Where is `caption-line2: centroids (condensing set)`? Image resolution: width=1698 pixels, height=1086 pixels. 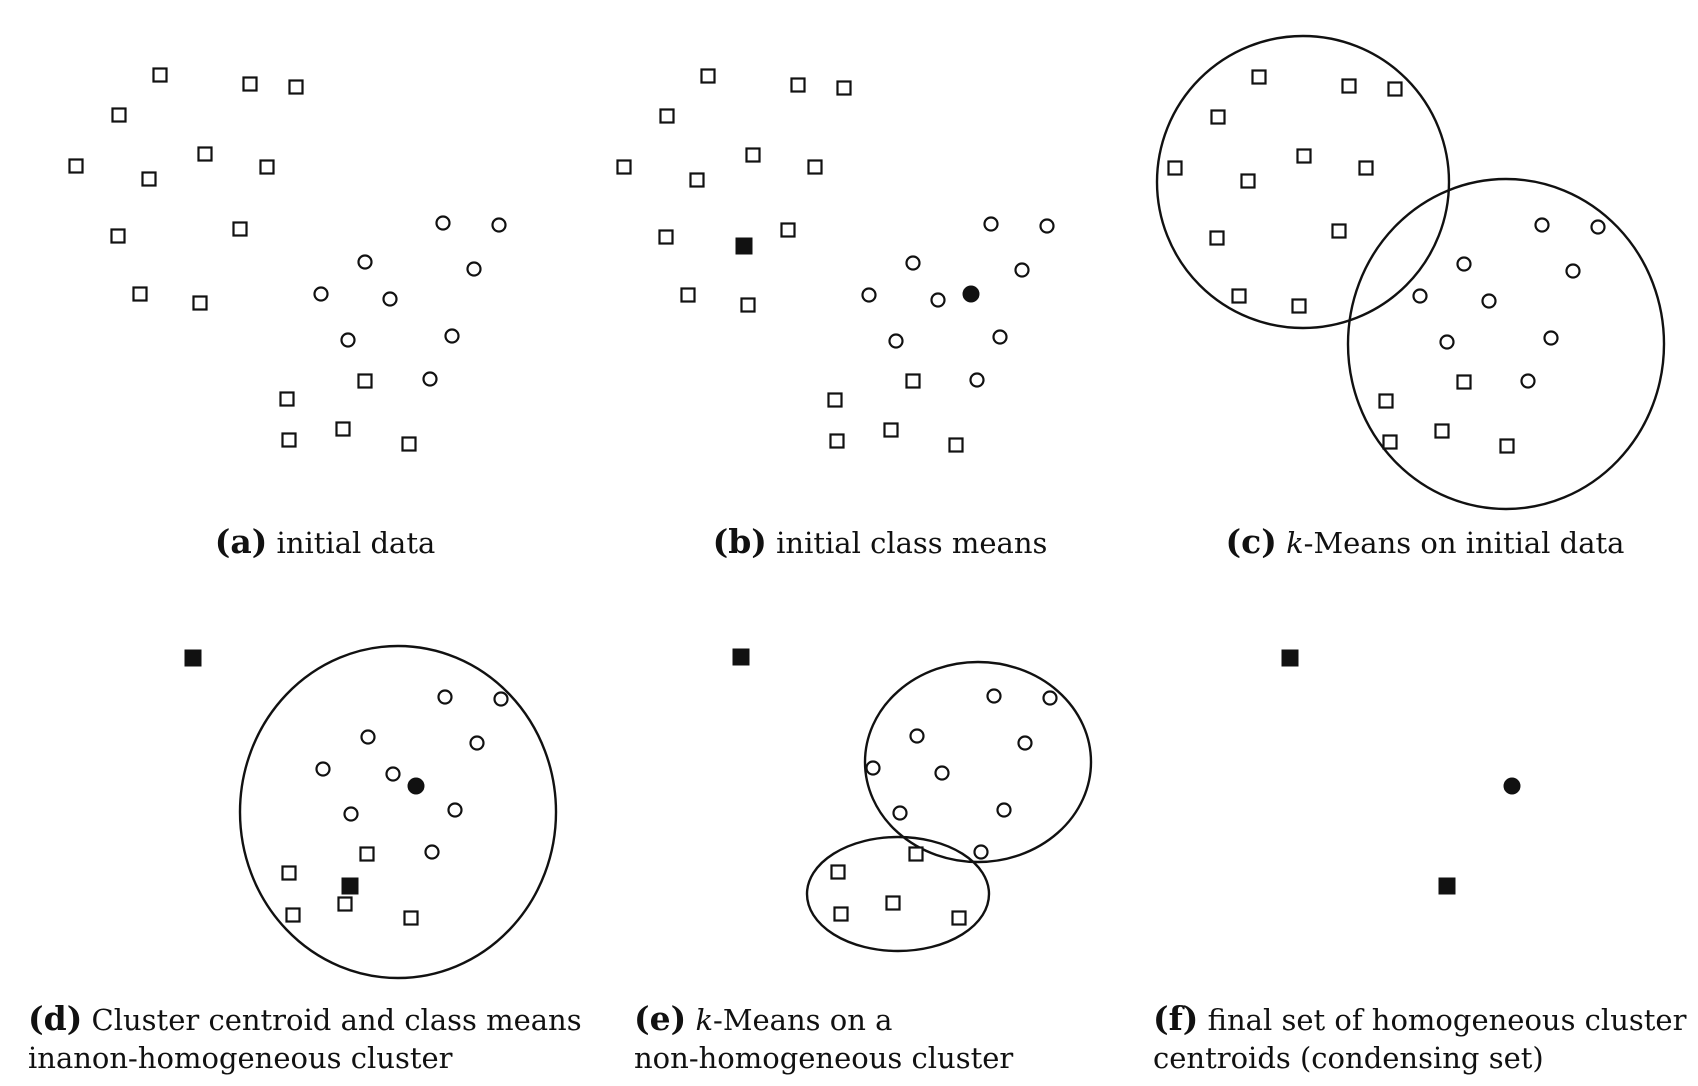 caption-line2: centroids (condensing set) is located at coordinates (1348, 1058).